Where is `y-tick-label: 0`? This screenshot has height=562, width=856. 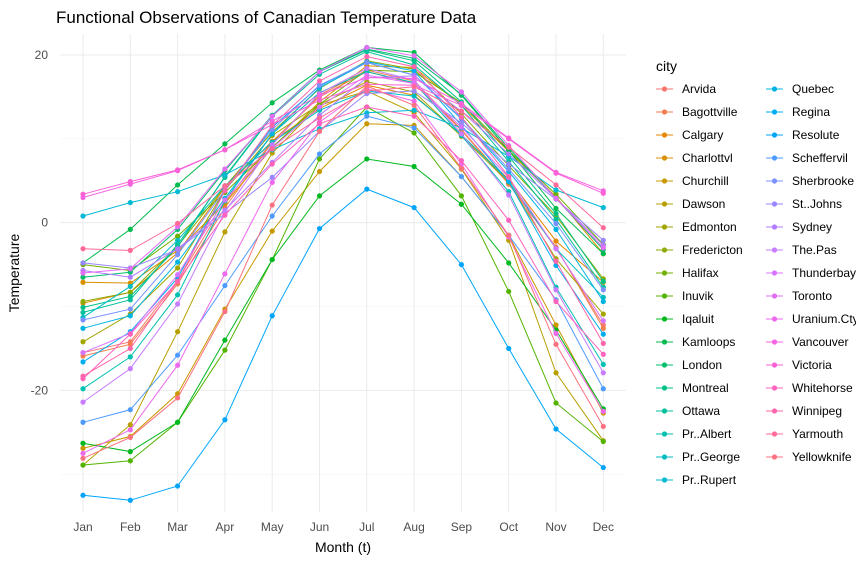 y-tick-label: 0 is located at coordinates (44, 223).